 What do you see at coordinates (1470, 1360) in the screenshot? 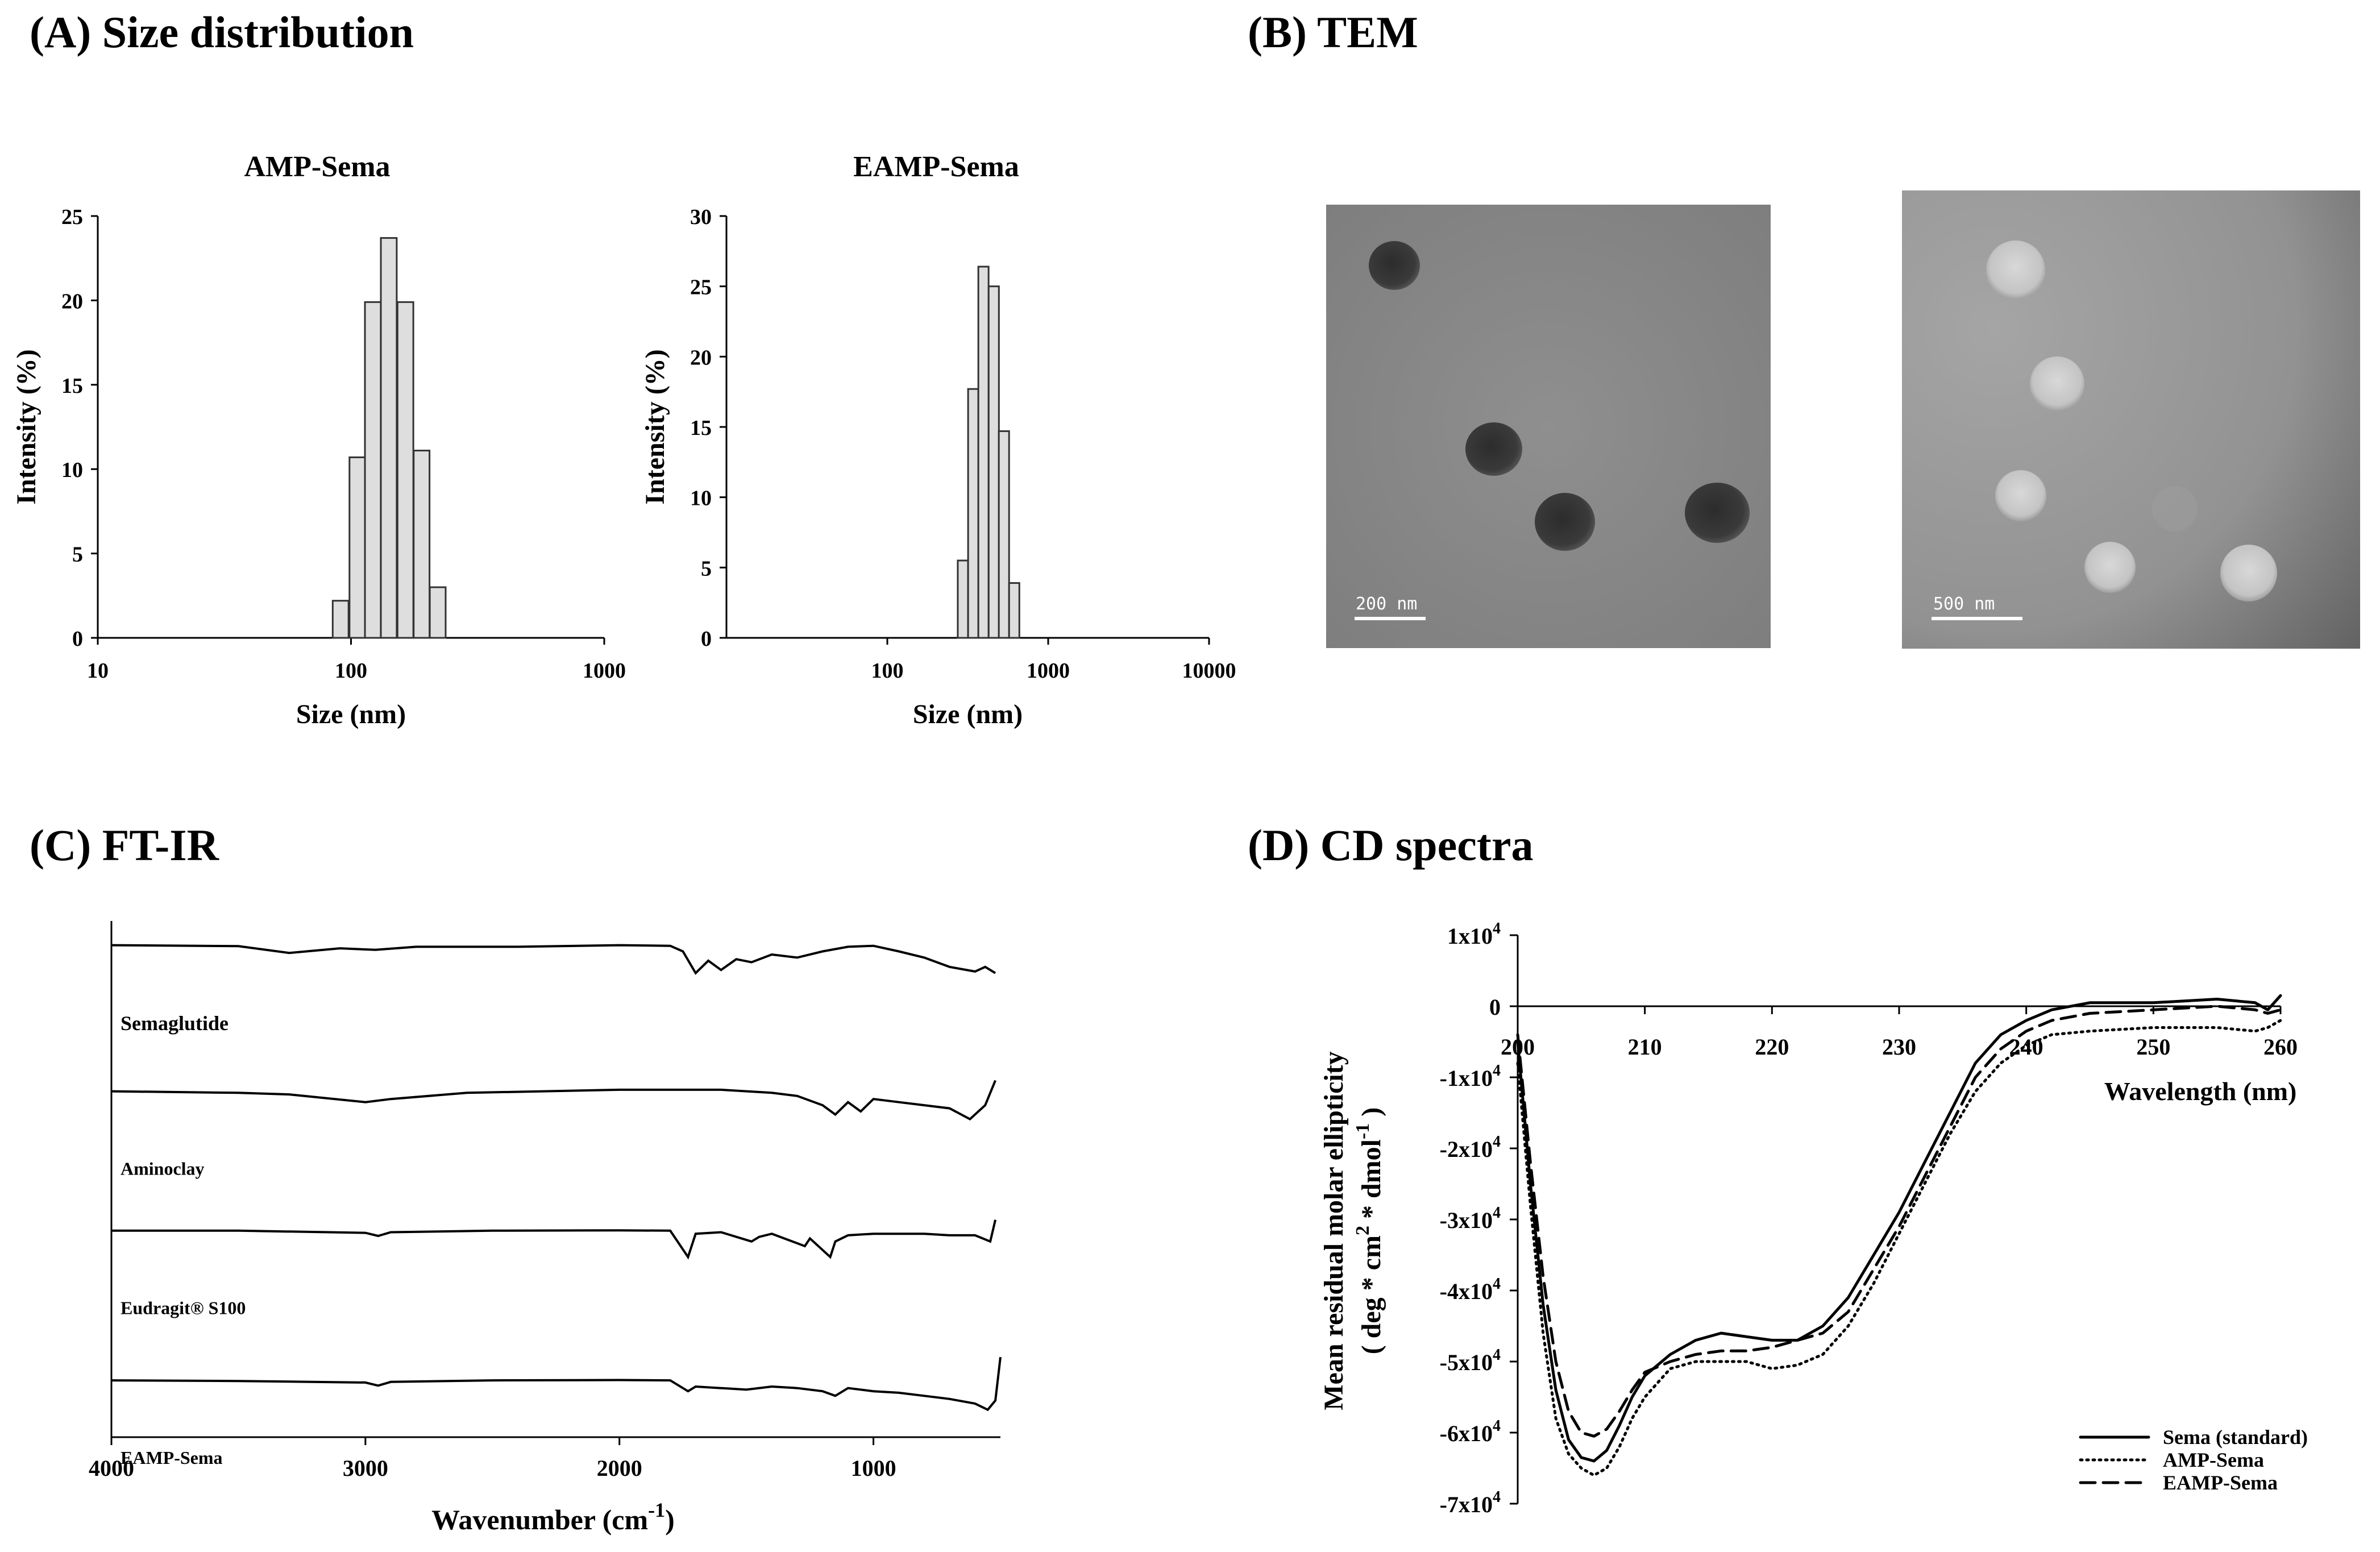
I see `y-tick-label: -5x10⁴` at bounding box center [1470, 1360].